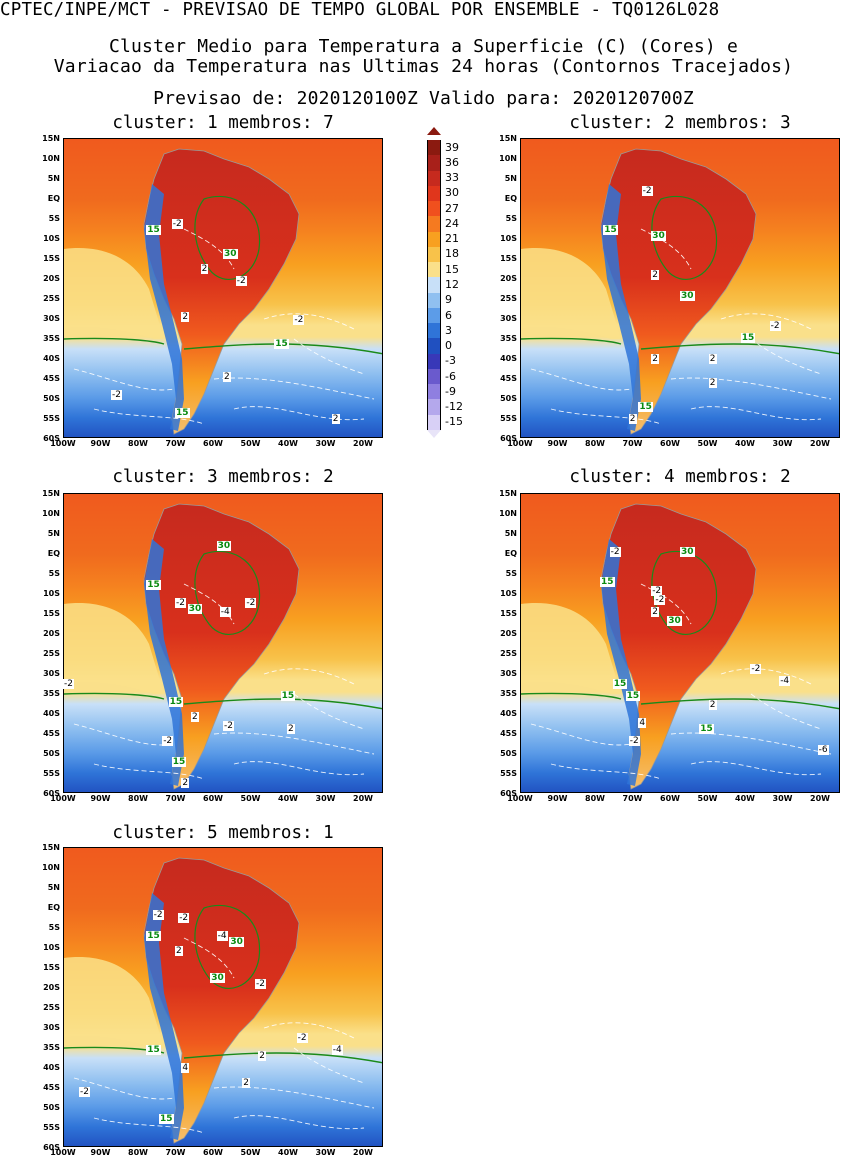  What do you see at coordinates (51, 1107) in the screenshot?
I see `latitude-label: 50S` at bounding box center [51, 1107].